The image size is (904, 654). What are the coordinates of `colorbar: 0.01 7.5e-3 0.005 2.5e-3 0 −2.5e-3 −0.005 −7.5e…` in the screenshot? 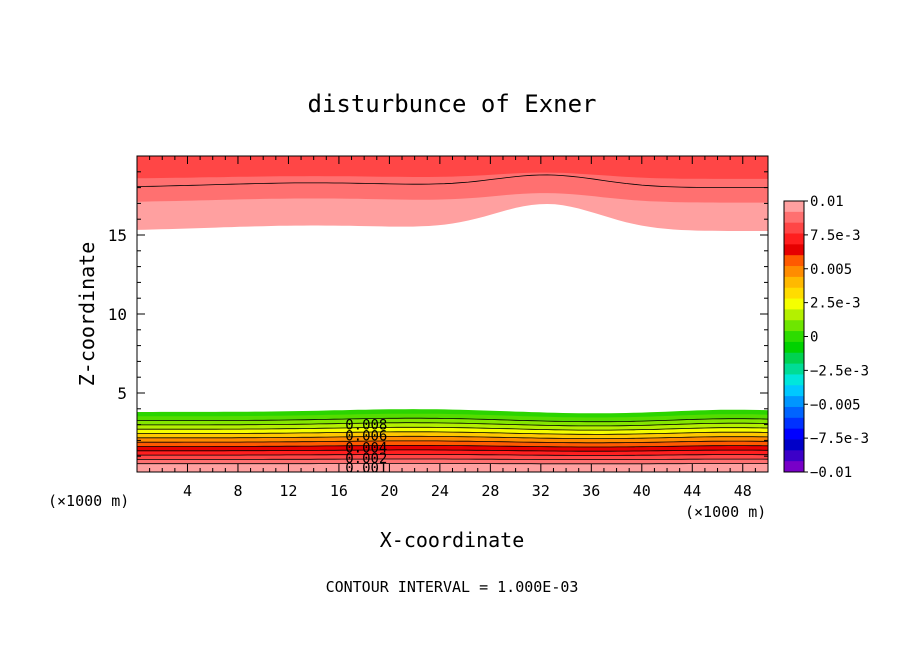 It's located at (826, 337).